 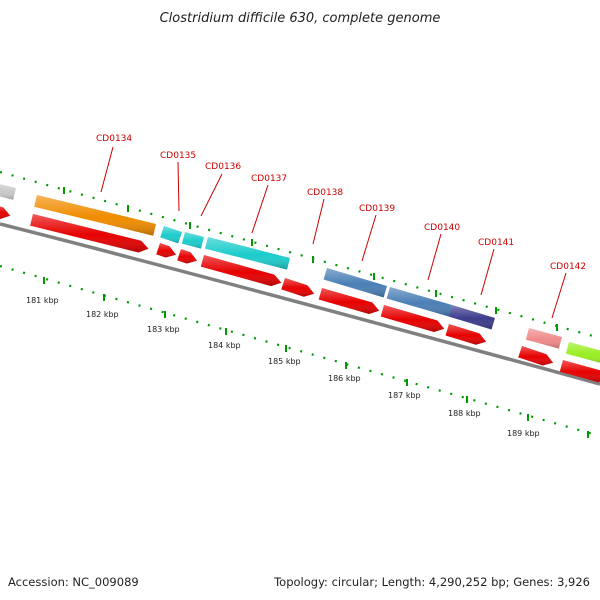 What do you see at coordinates (355, 283) in the screenshot?
I see `gene-bar-cd0138` at bounding box center [355, 283].